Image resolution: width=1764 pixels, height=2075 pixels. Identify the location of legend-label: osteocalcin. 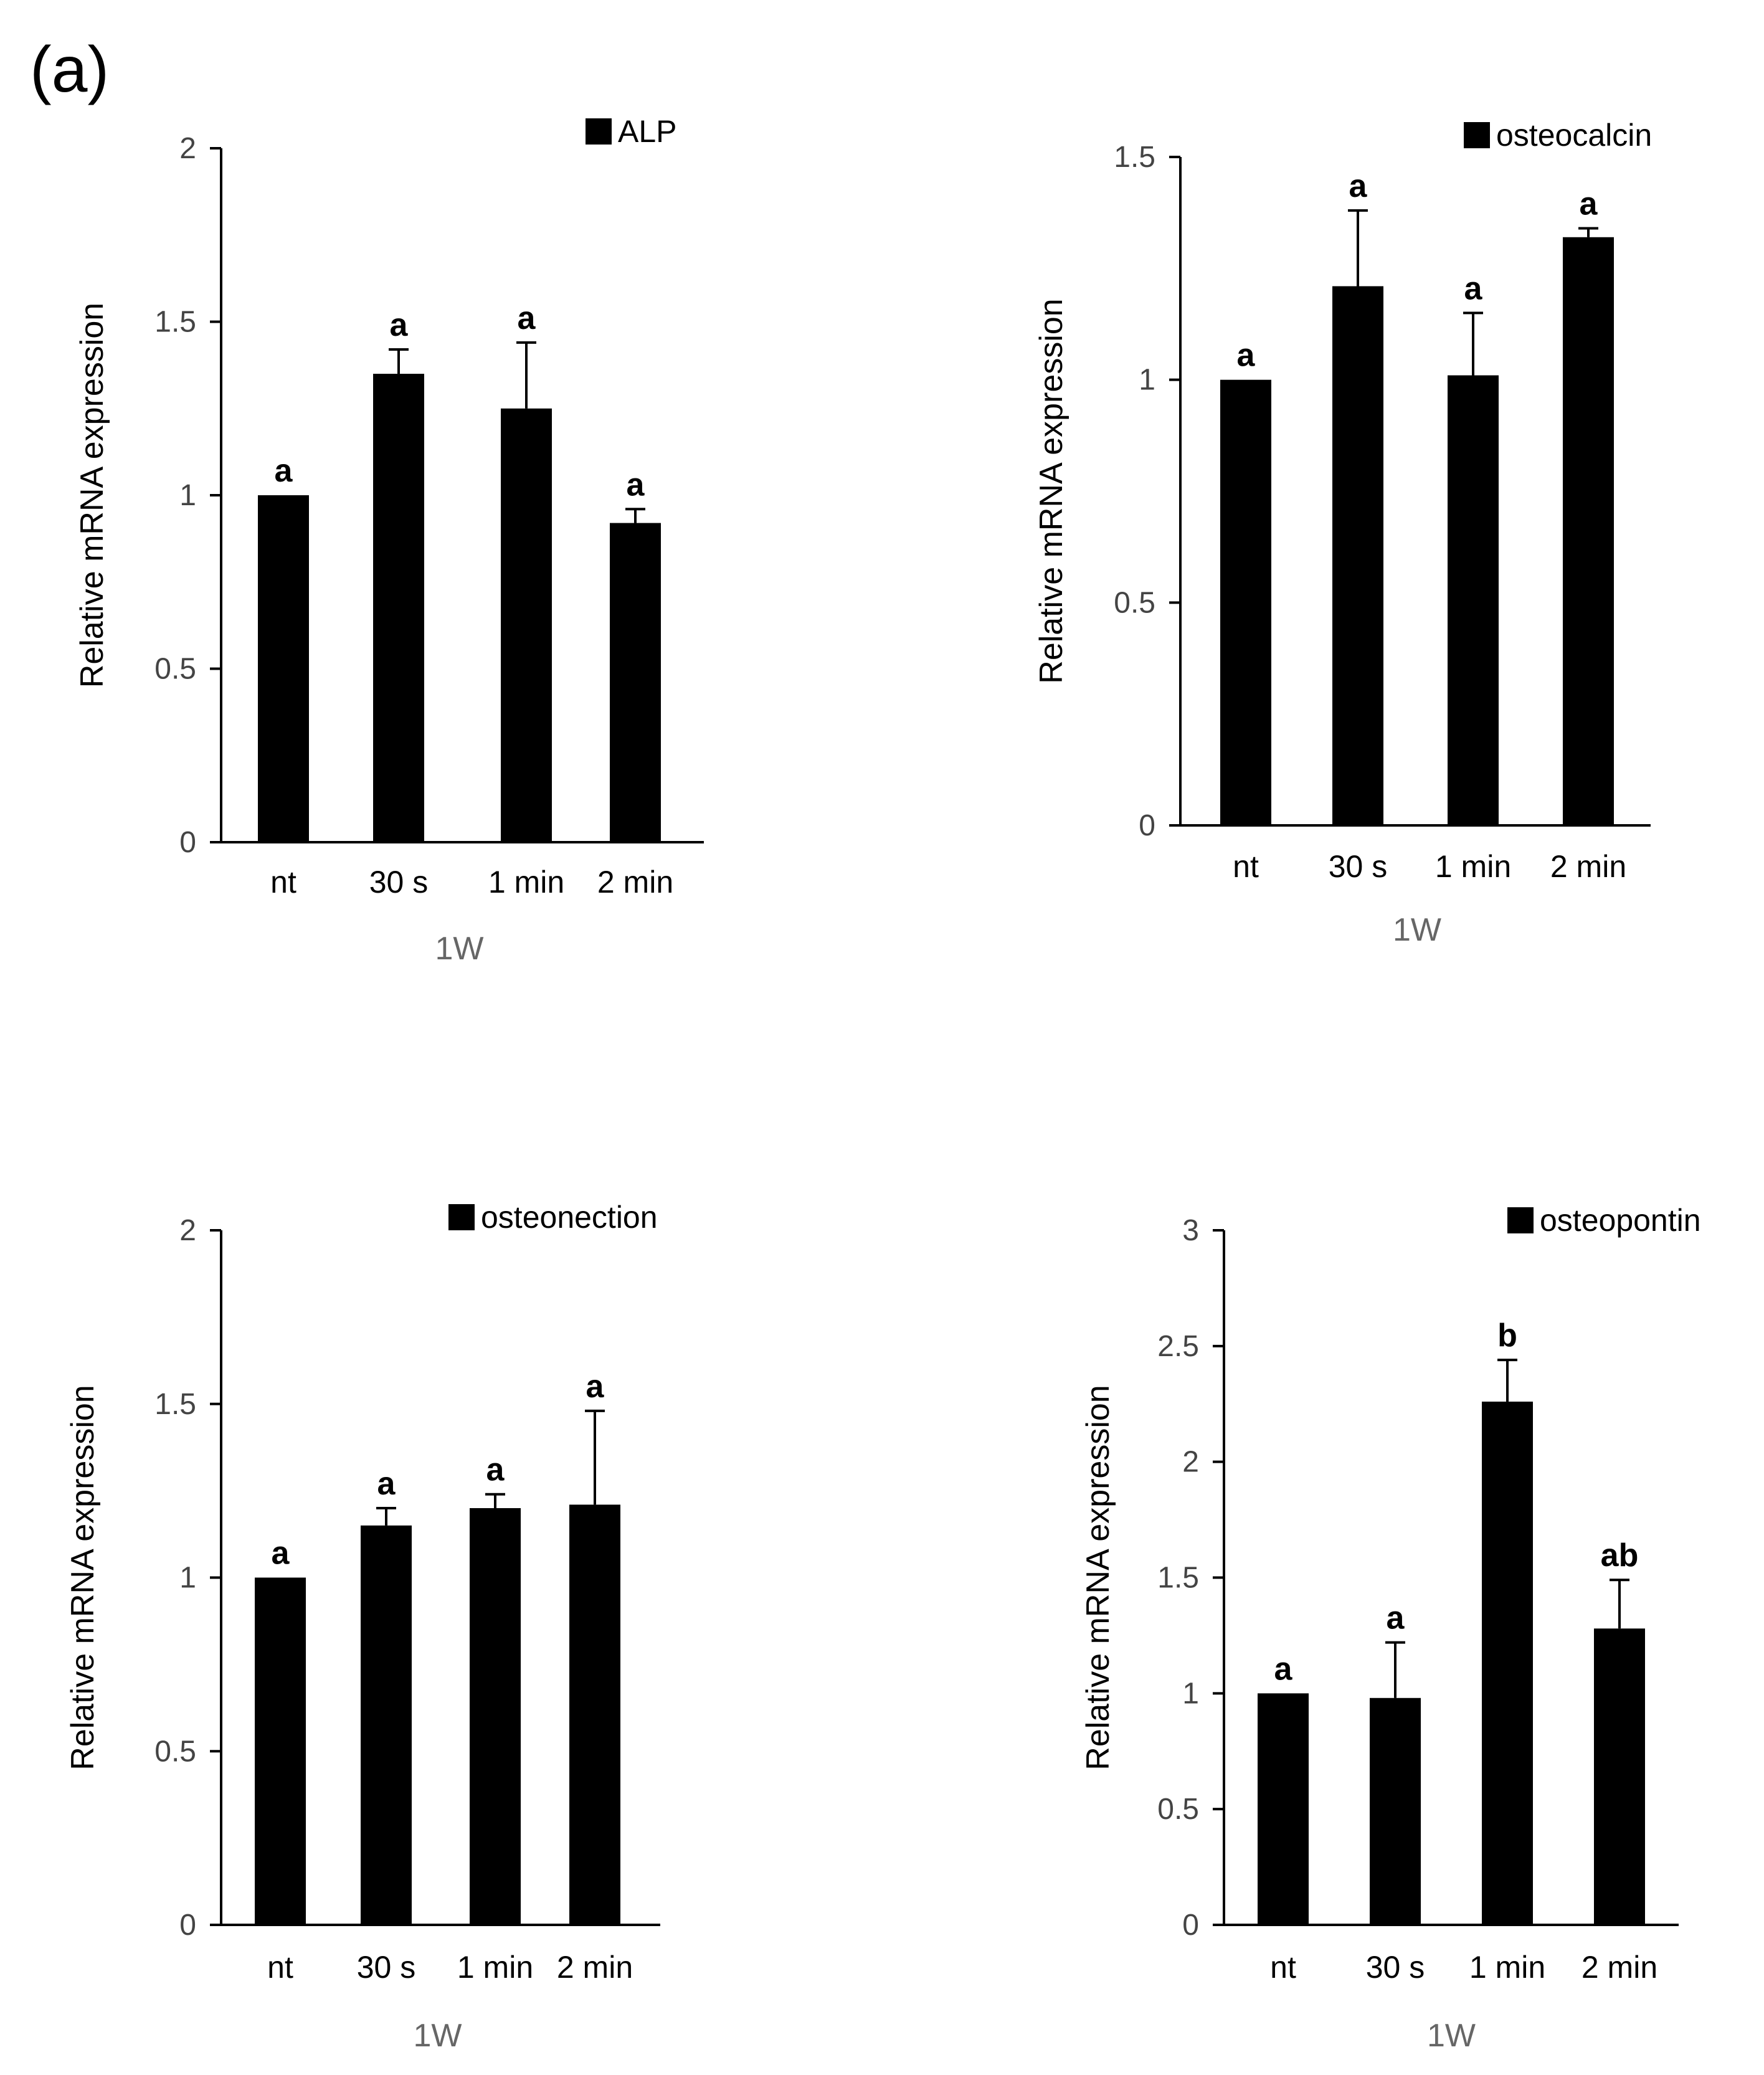
(1574, 135).